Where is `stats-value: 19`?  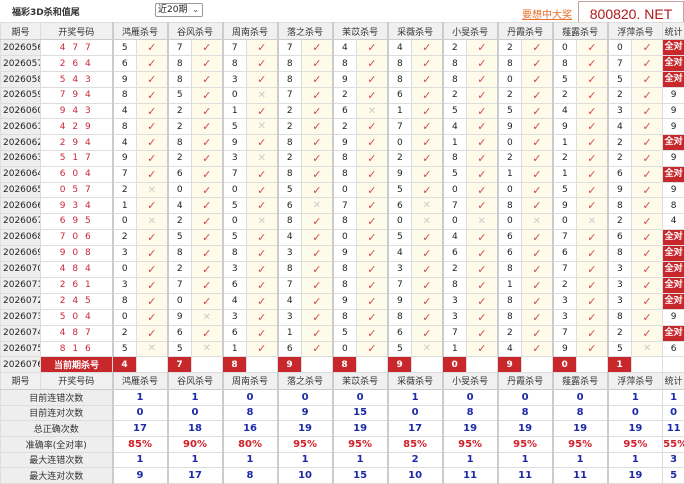 stats-value: 19 is located at coordinates (635, 429).